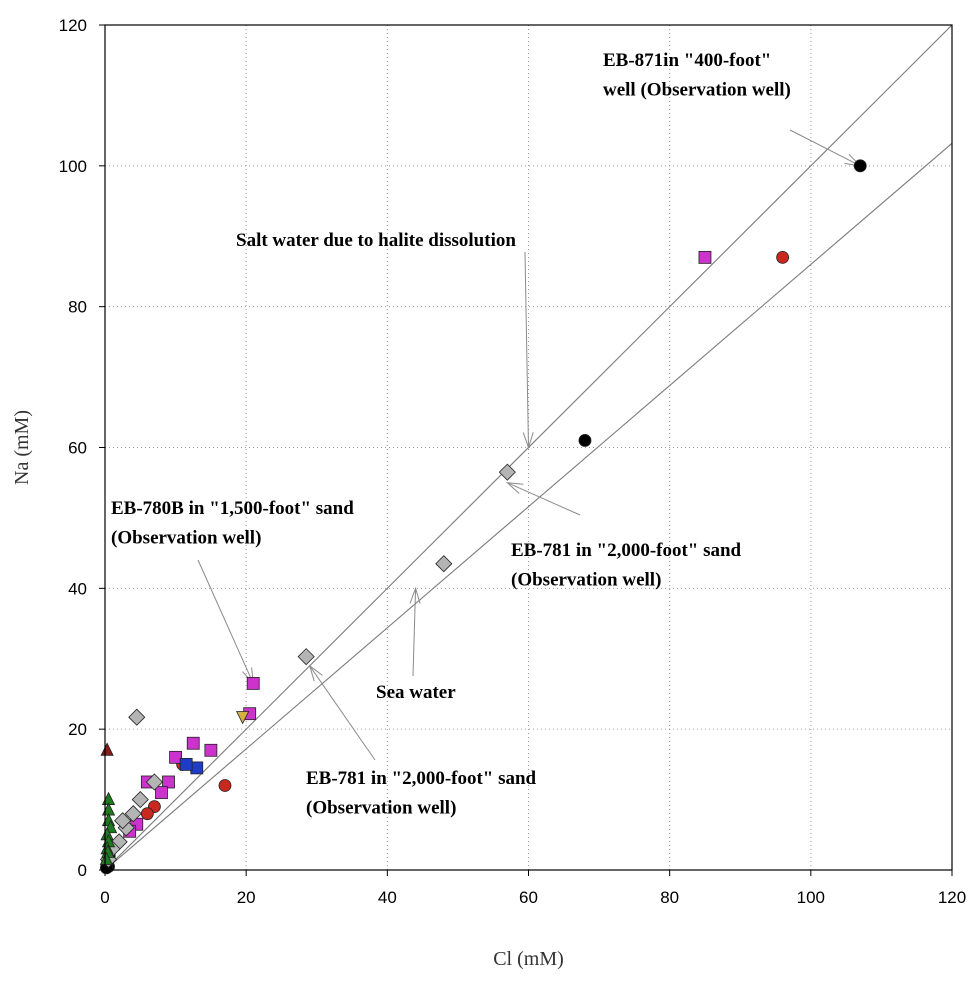  I want to click on x-tick-labels: 0 20 40 60 80 100 120, so click(533, 897).